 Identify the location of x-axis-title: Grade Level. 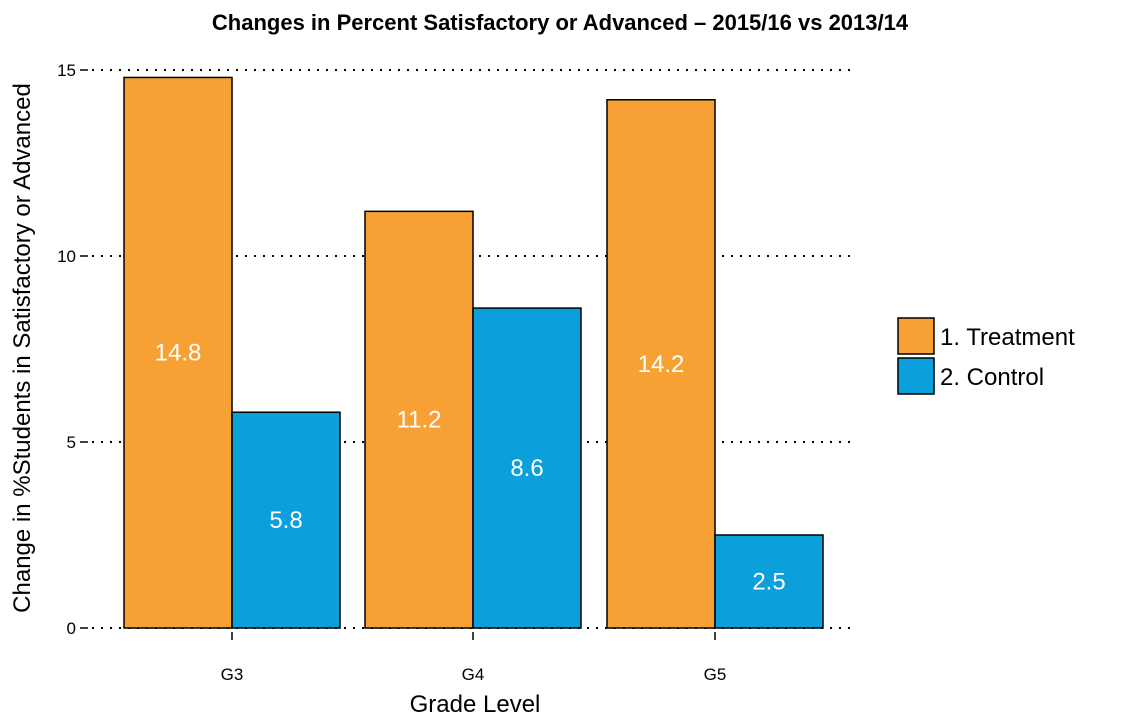
(475, 704).